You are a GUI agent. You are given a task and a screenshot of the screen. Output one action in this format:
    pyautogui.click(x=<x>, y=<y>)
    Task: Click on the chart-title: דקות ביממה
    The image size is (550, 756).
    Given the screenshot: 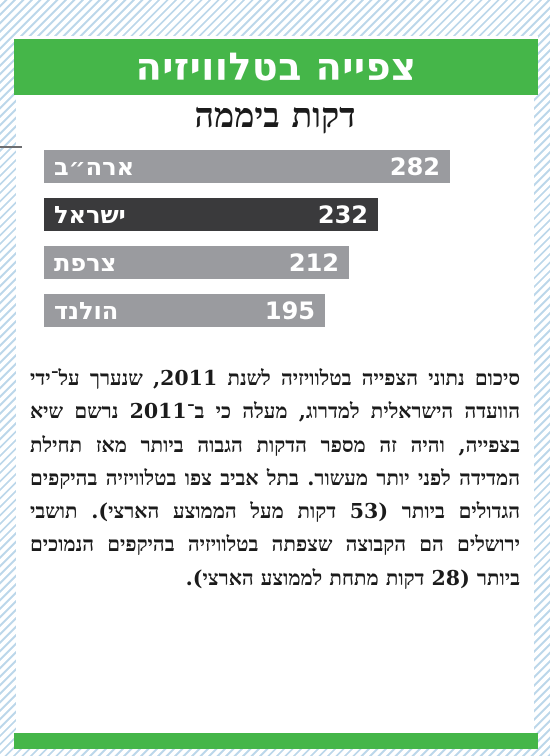 What is the action you would take?
    pyautogui.click(x=275, y=116)
    